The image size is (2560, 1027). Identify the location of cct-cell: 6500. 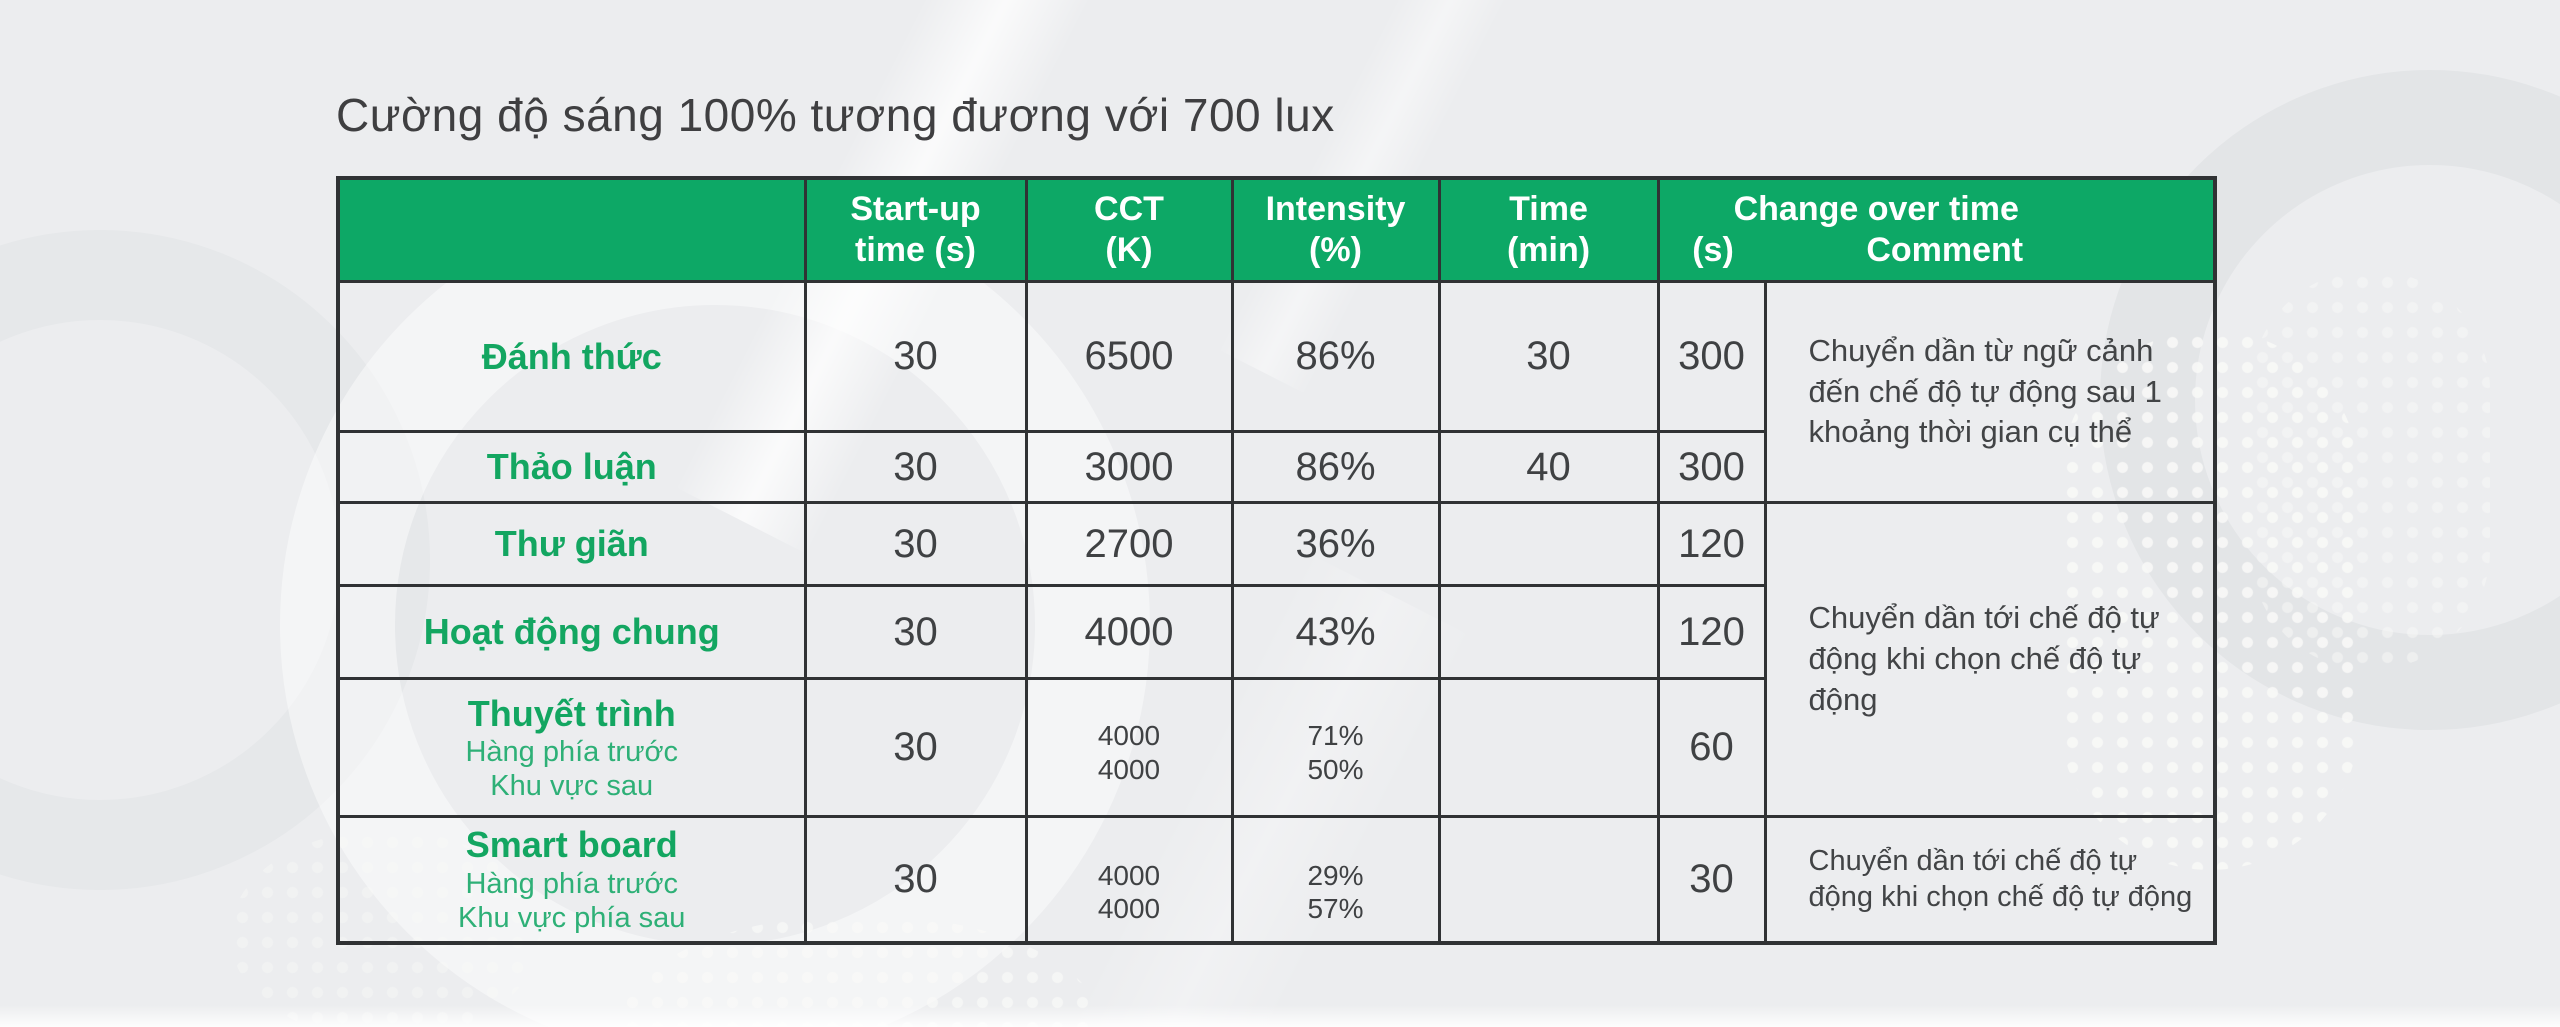
(1129, 356).